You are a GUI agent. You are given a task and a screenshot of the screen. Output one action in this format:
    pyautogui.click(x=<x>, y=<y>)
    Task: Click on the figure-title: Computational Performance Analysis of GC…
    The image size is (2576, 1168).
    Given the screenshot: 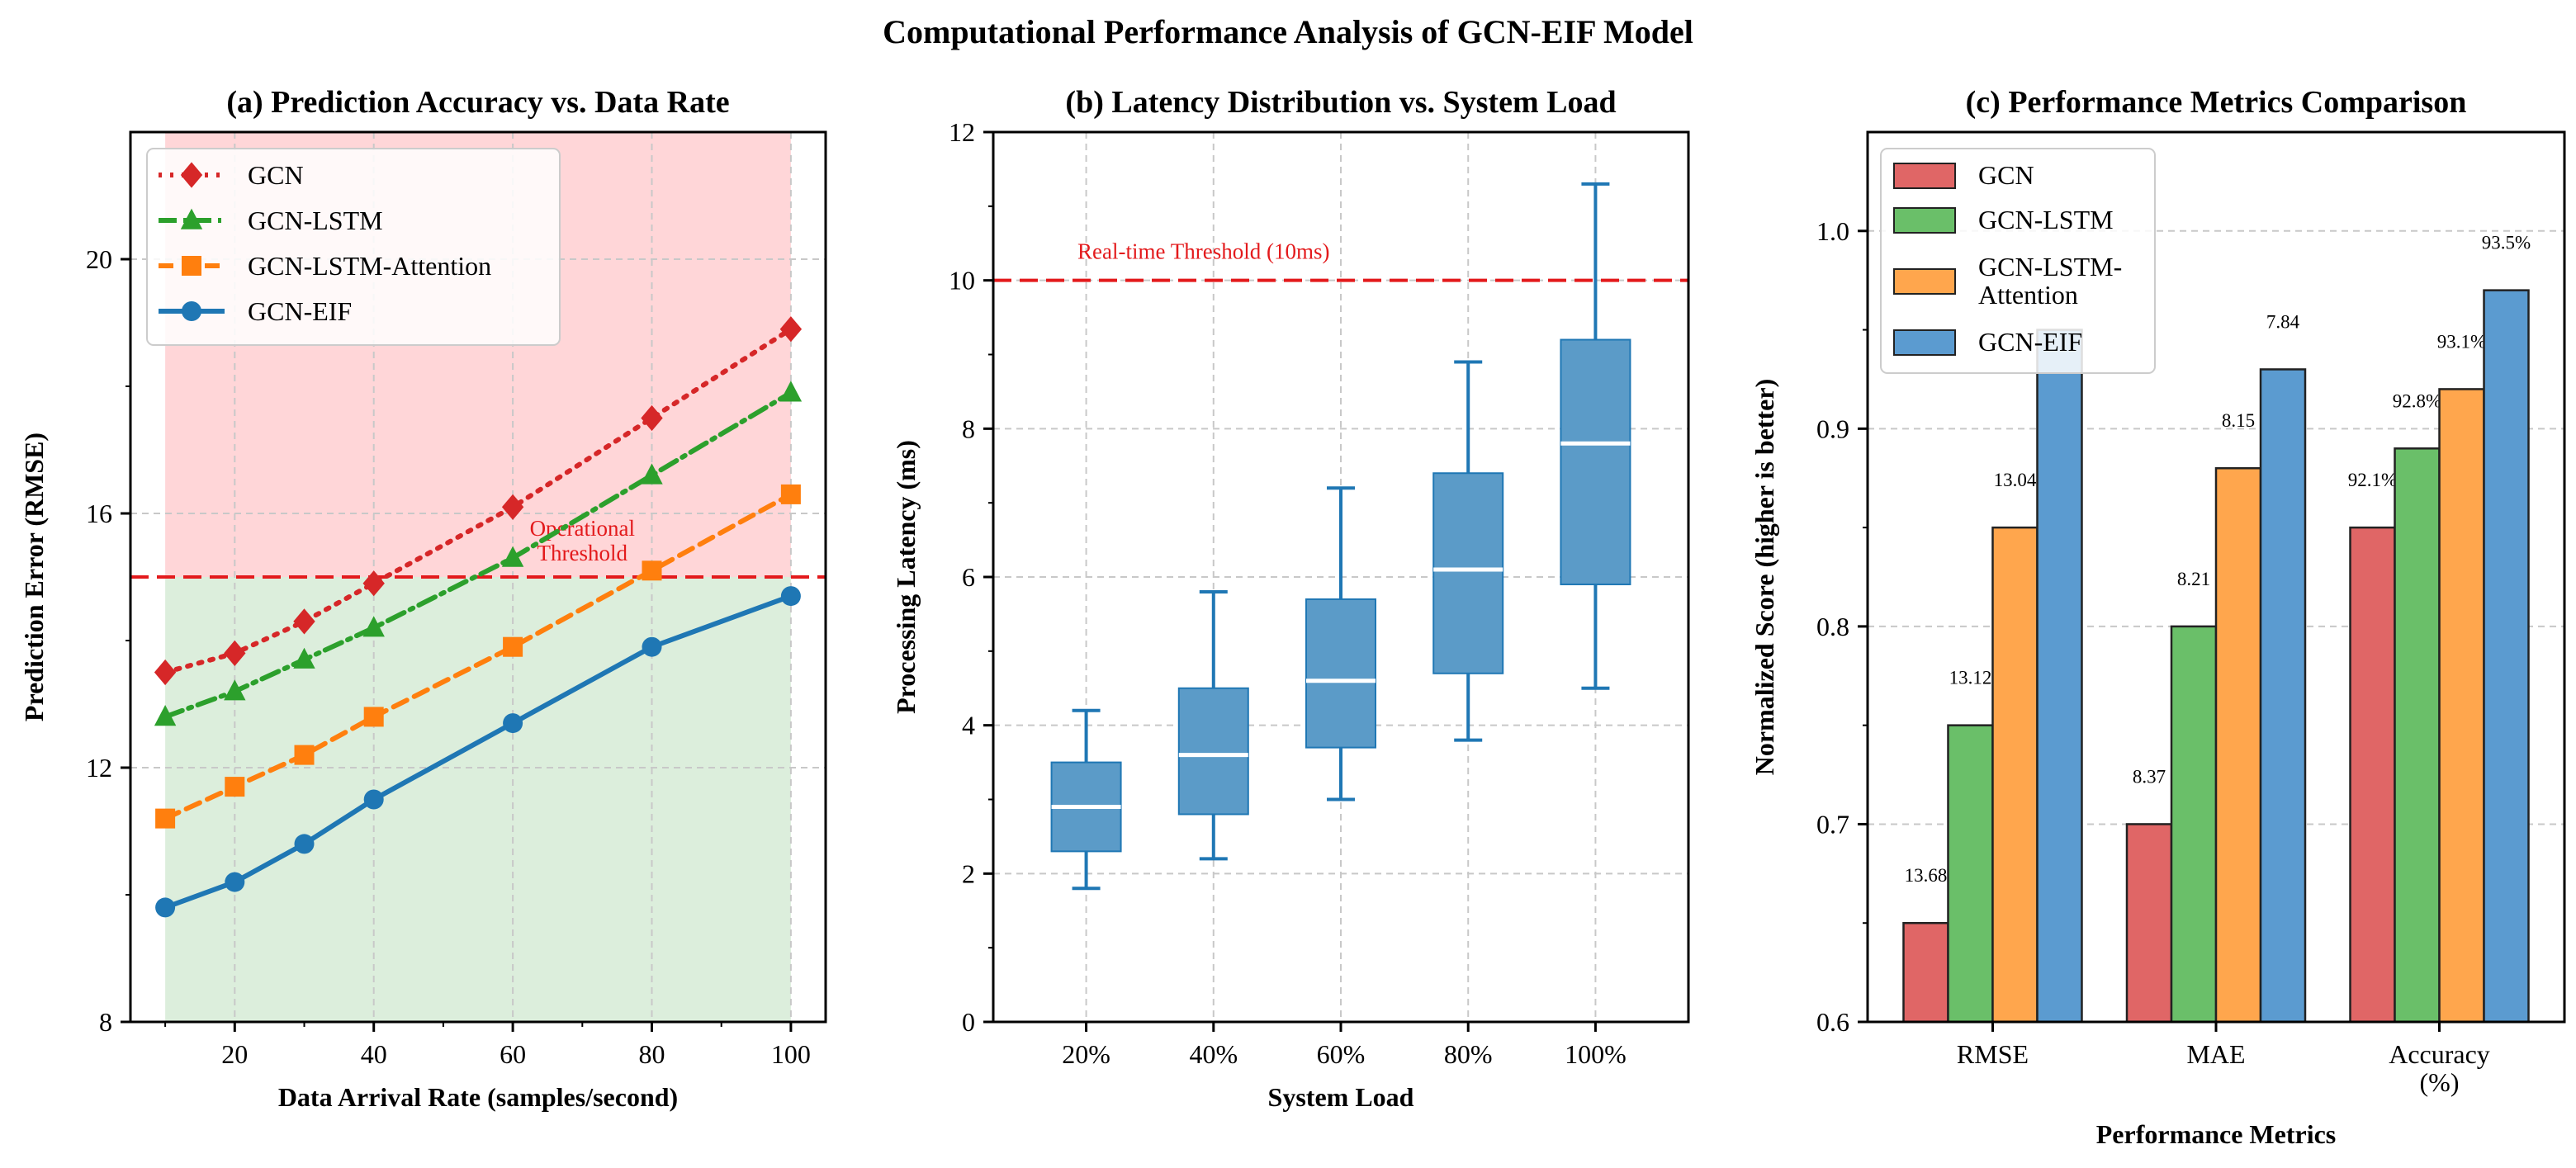 What is the action you would take?
    pyautogui.click(x=1288, y=31)
    